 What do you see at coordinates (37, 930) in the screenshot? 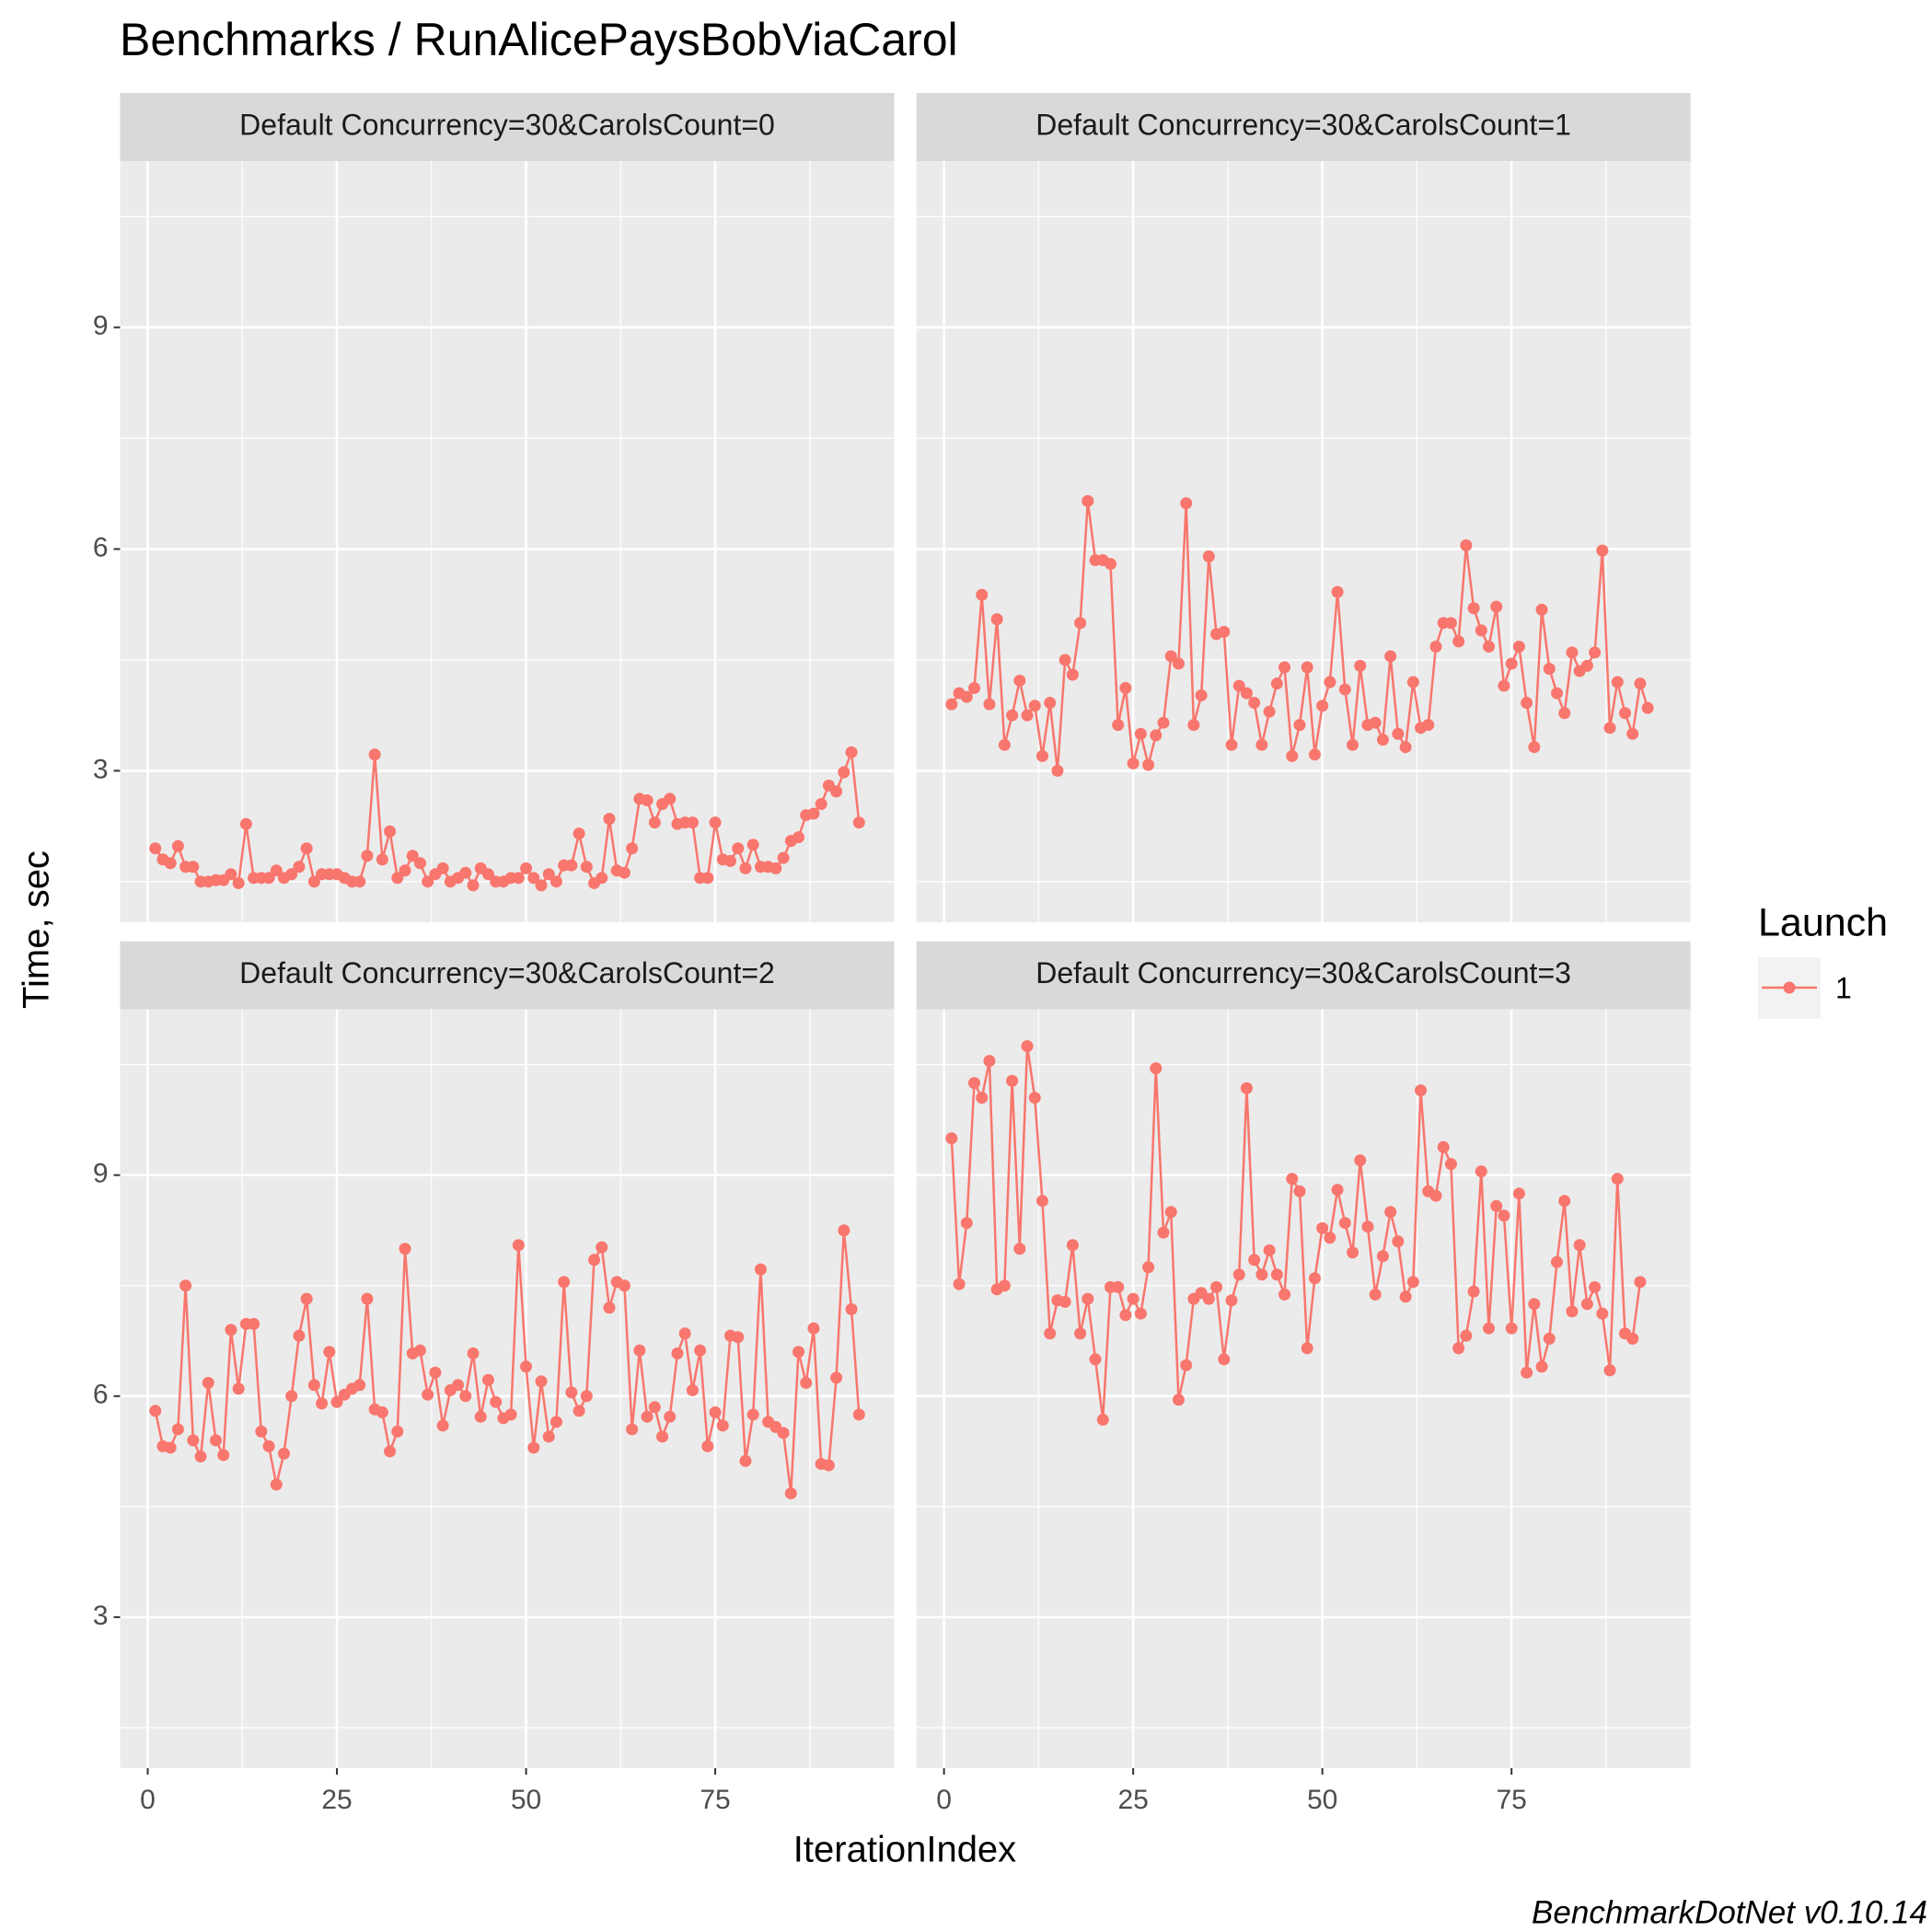
I see `y-axis-label: Time, sec` at bounding box center [37, 930].